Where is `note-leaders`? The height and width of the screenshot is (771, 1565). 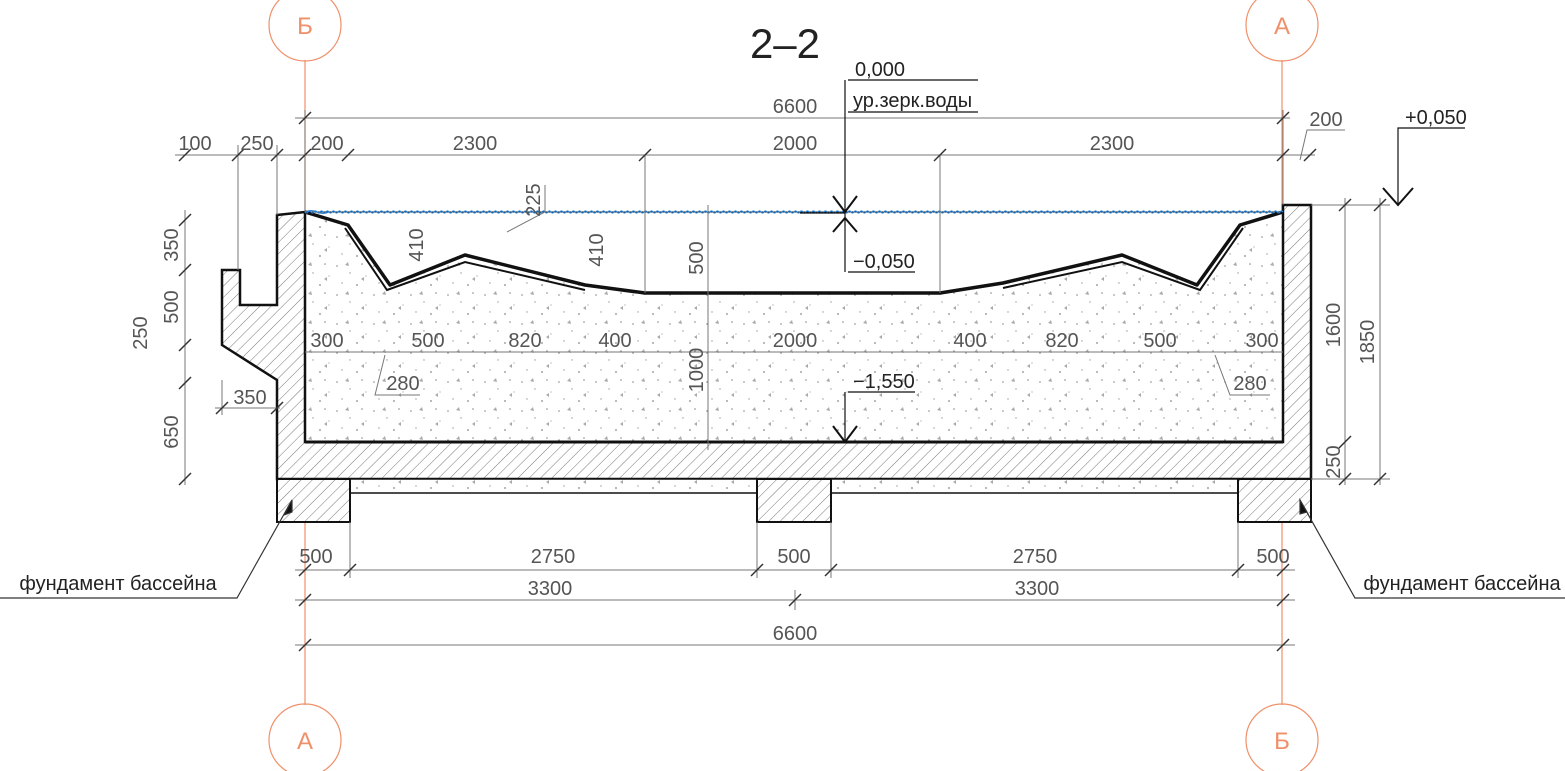 note-leaders is located at coordinates (782, 548).